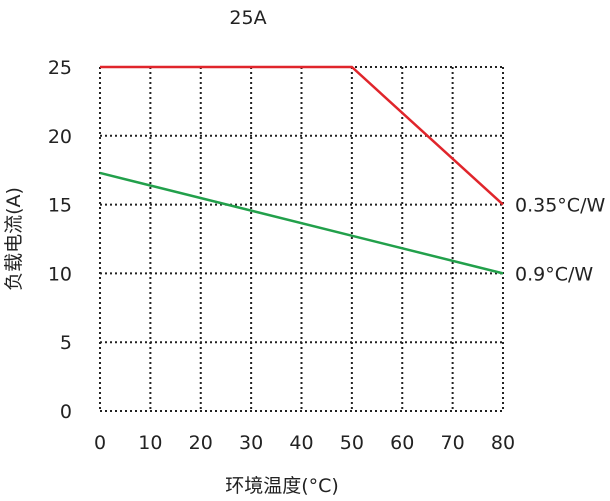 The width and height of the screenshot is (610, 501). What do you see at coordinates (14, 239) in the screenshot?
I see `y-axis-label: 负载电流(A)` at bounding box center [14, 239].